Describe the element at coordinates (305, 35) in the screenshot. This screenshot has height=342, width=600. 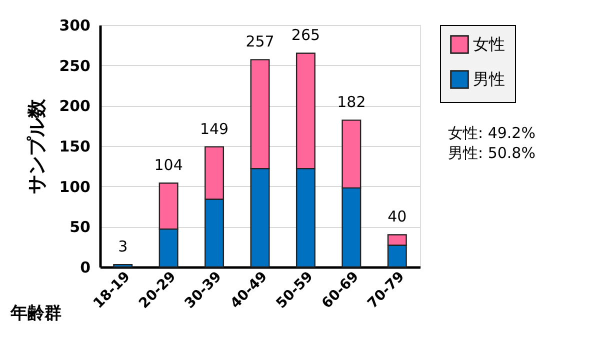
I see `total-label: 265` at that location.